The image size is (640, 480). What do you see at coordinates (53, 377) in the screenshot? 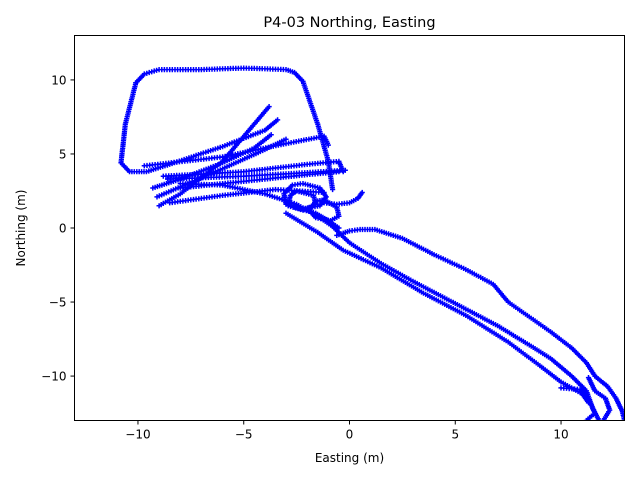
I see `y-tick-label: −10` at bounding box center [53, 377].